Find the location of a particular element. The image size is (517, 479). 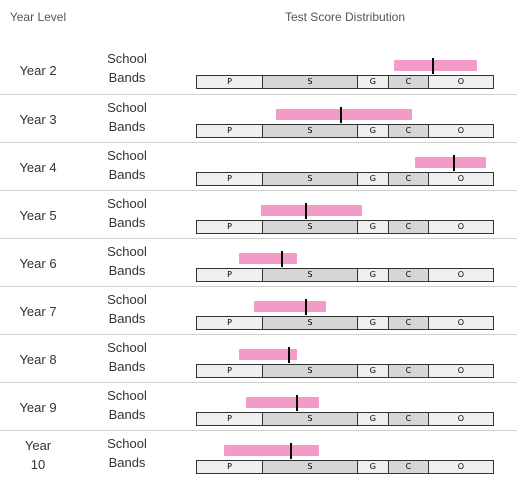

year-label-text: Year 10 is located at coordinates (38, 455).